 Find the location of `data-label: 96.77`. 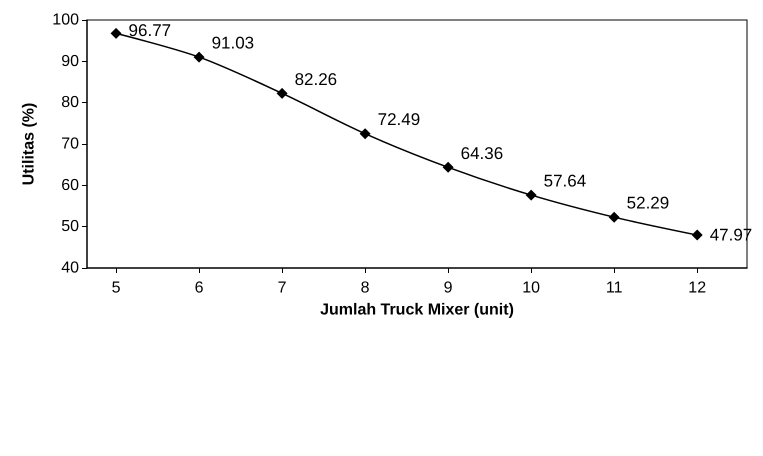

data-label: 96.77 is located at coordinates (150, 30).